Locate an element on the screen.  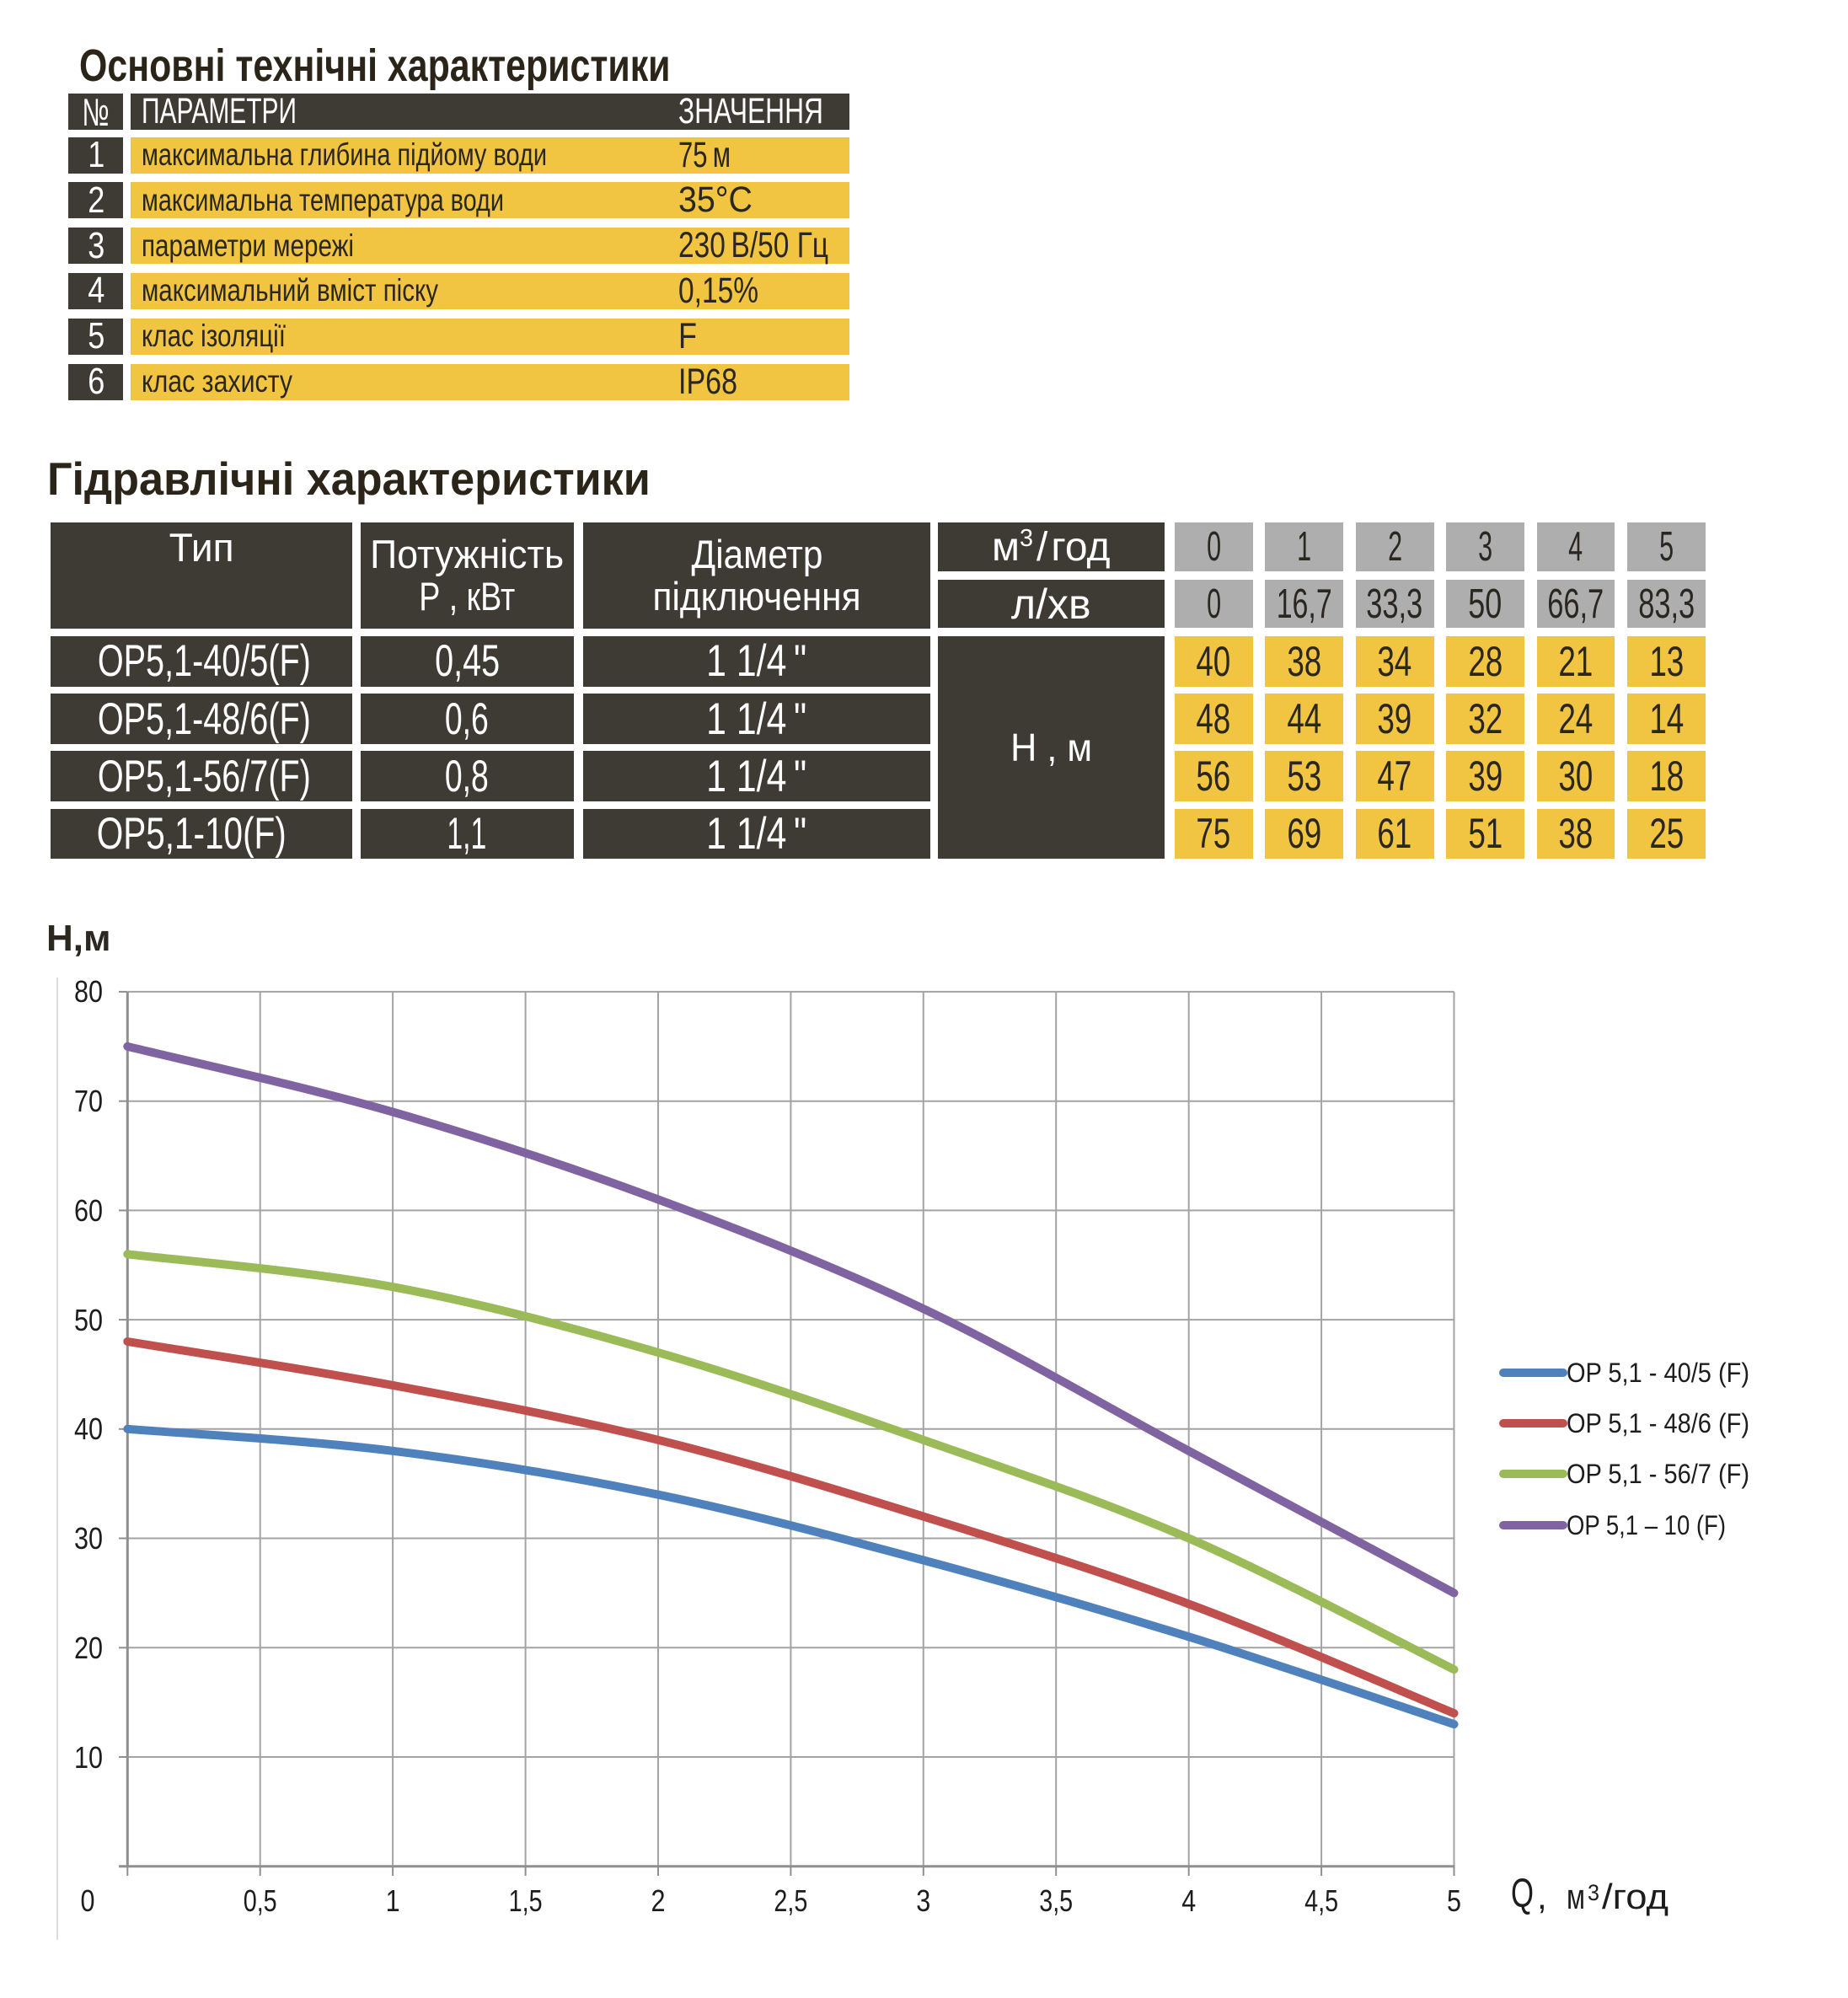
svg-text: 2 is located at coordinates (658, 1900).